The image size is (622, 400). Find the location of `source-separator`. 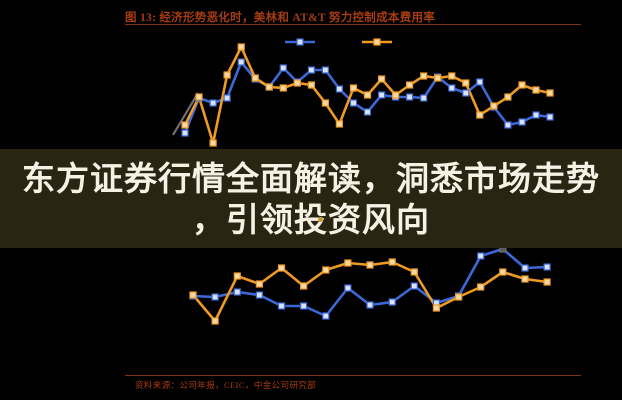

source-separator is located at coordinates (353, 375).